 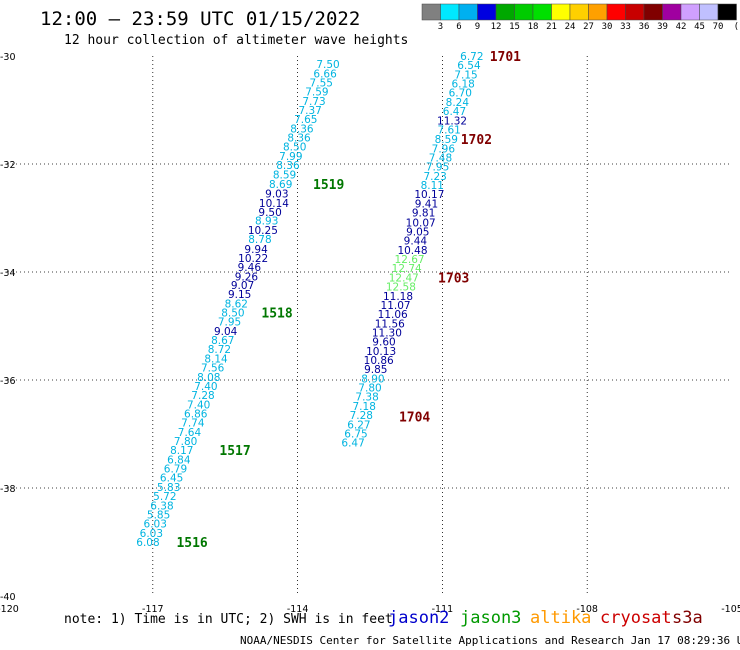 I want to click on data-point-jason2: 10.13, so click(x=381, y=352).